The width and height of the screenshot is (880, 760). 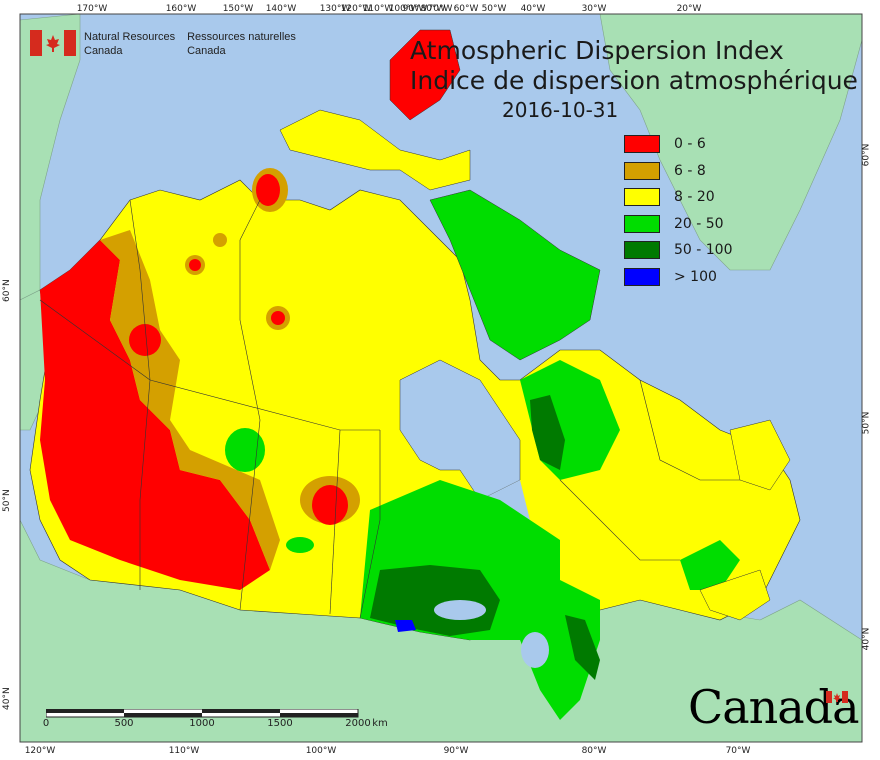 What do you see at coordinates (245, 450) in the screenshot?
I see `west-green-spot` at bounding box center [245, 450].